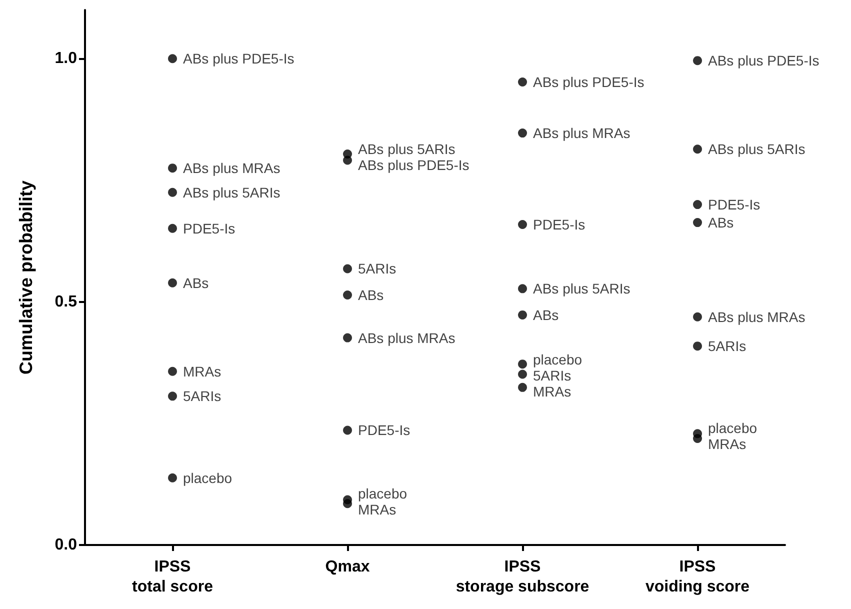  Describe the element at coordinates (209, 228) in the screenshot. I see `series-label: PDE5-Is` at that location.